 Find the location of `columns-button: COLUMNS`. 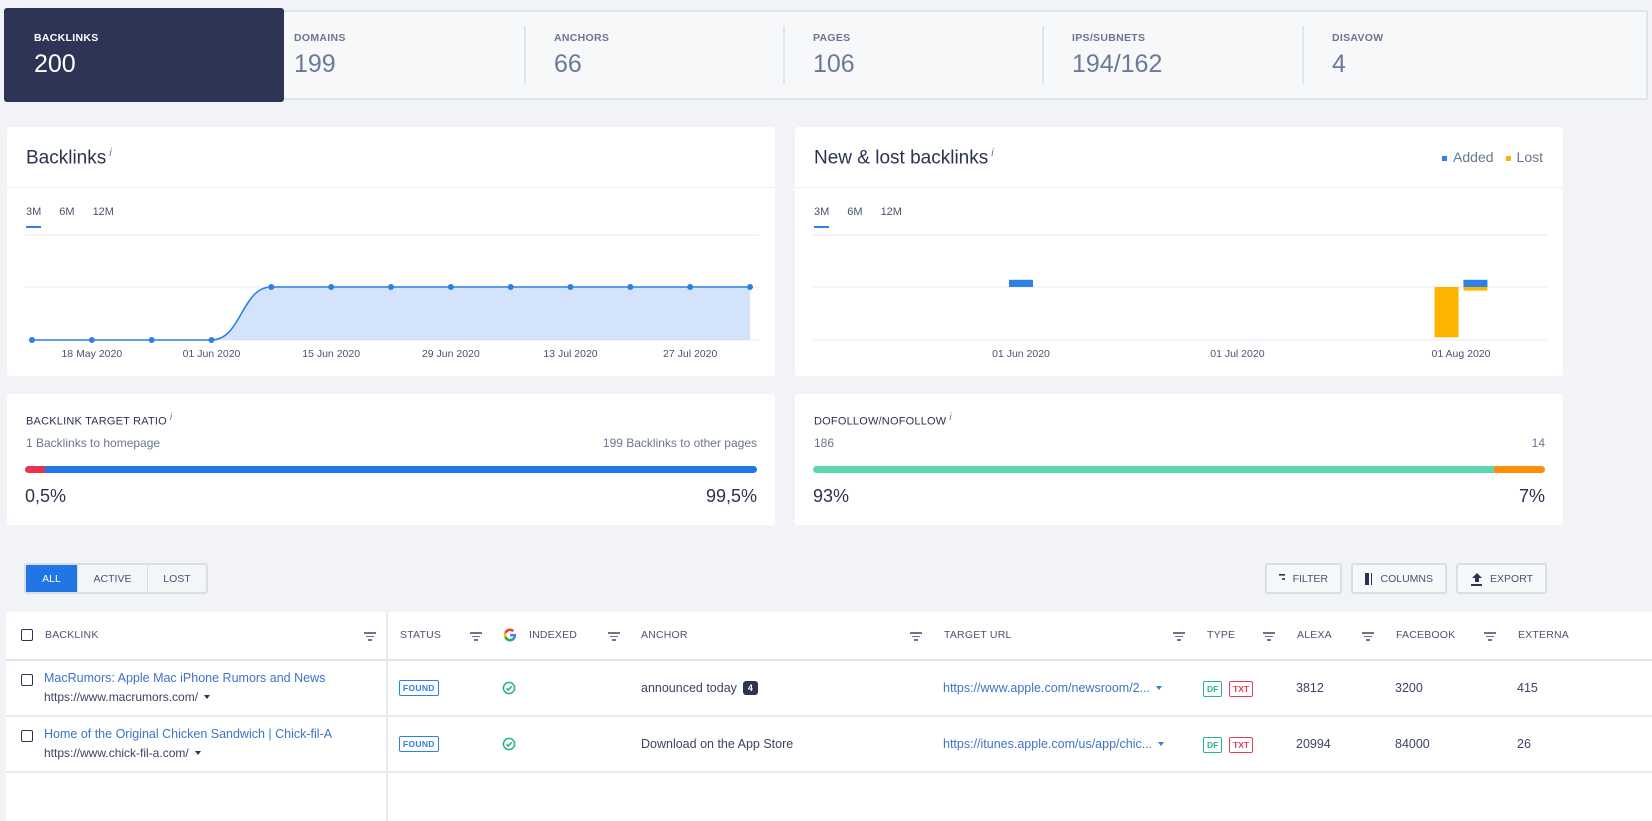

columns-button: COLUMNS is located at coordinates (1399, 578).